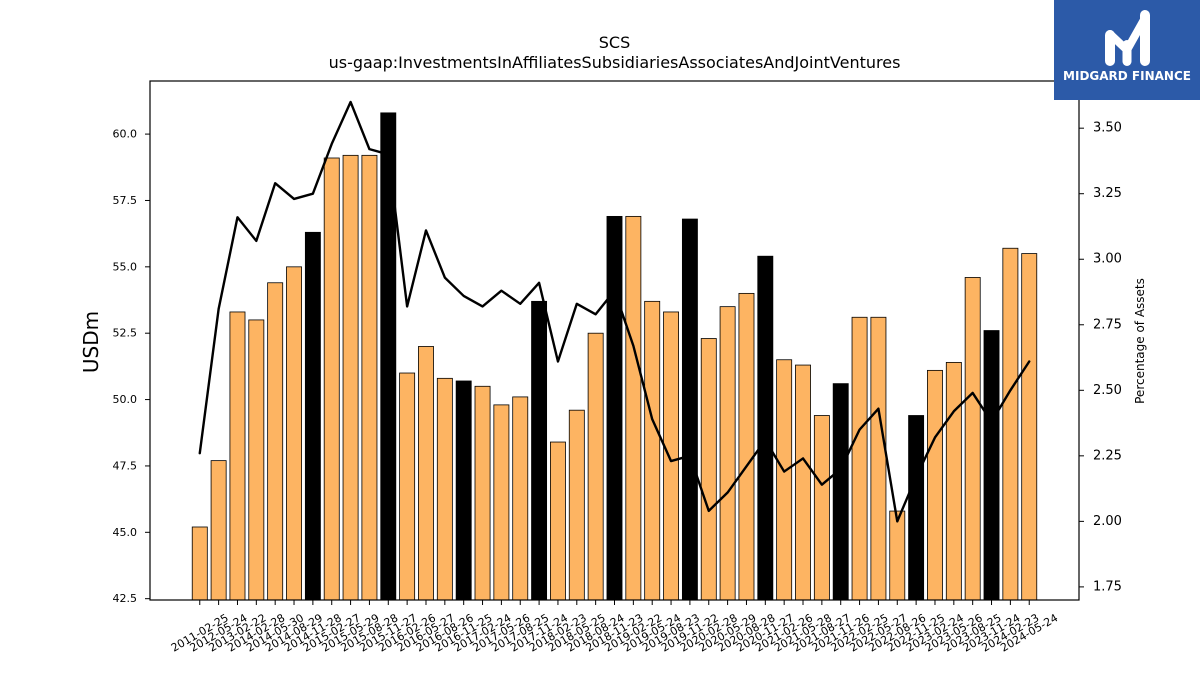  I want to click on midgard-finance-logo: MIDGARD FINANCE, so click(1127, 50).